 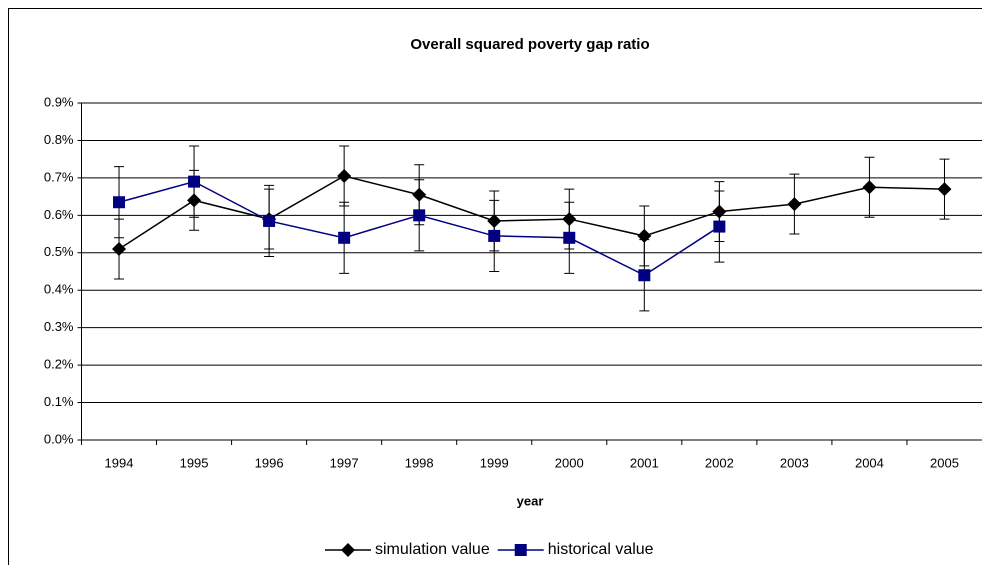 I want to click on legend-label: simulation value, so click(x=432, y=549).